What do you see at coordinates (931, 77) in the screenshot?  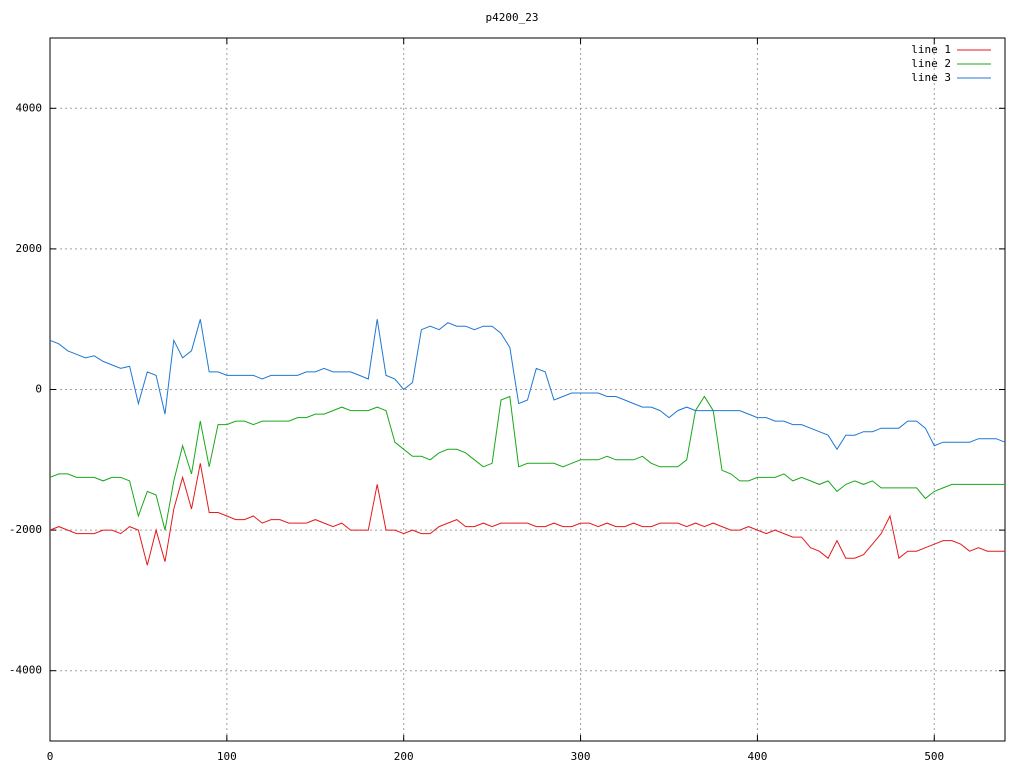 I see `legend-label: line 3` at bounding box center [931, 77].